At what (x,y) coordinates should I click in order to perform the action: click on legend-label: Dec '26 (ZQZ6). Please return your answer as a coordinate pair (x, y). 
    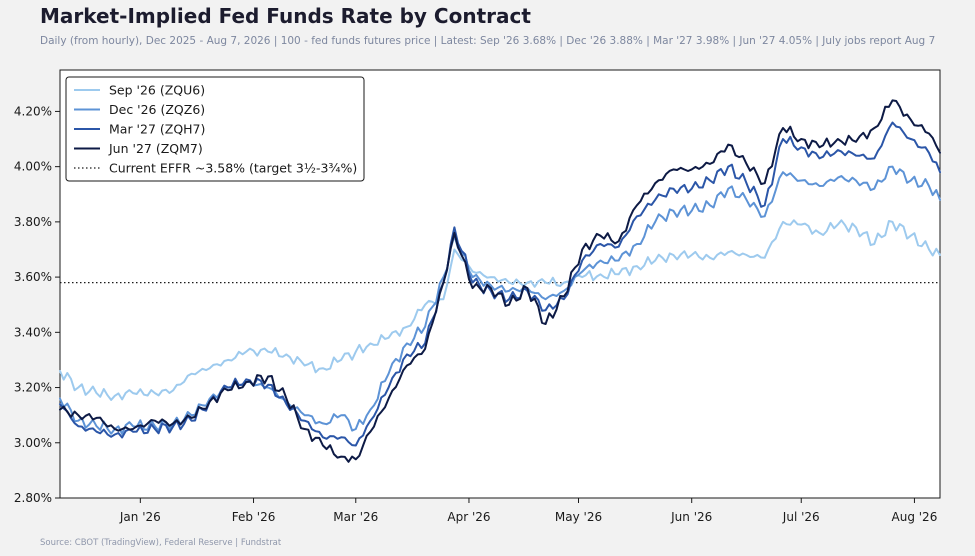
    Looking at the image, I should click on (157, 109).